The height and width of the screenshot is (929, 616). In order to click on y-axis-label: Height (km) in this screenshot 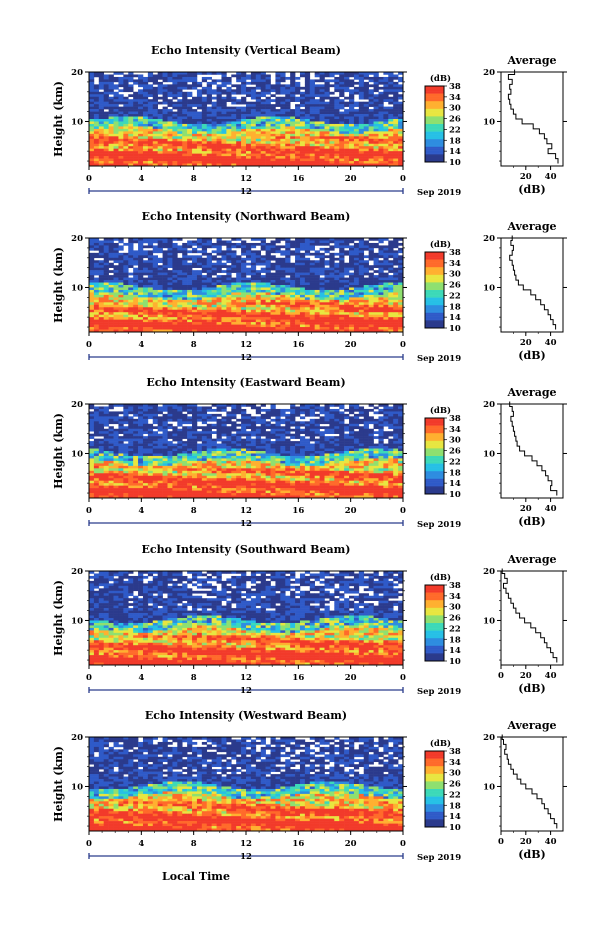, I will do `click(58, 285)`.